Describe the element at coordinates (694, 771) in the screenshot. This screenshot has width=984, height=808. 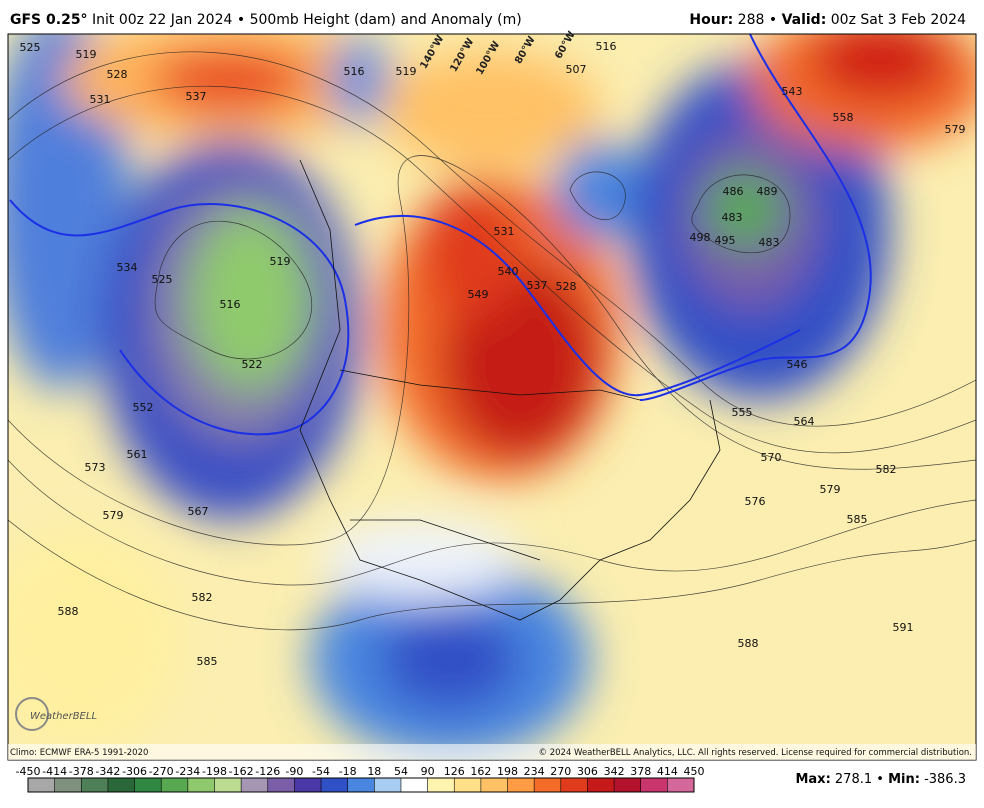
I see `colorbar-tick-label: 450` at that location.